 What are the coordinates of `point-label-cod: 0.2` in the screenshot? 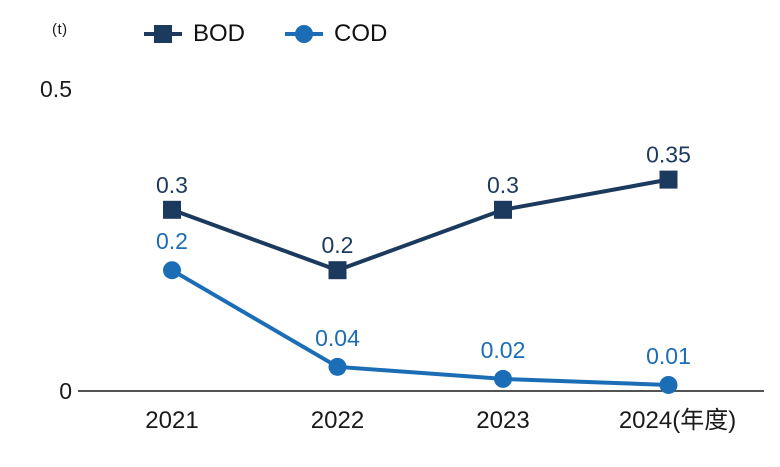 It's located at (172, 241).